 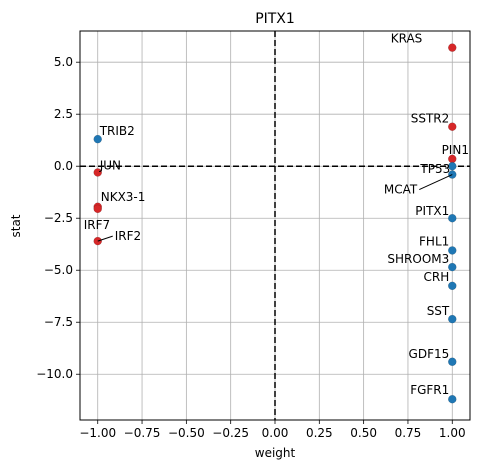 I want to click on point-label: PIN1, so click(x=455, y=150).